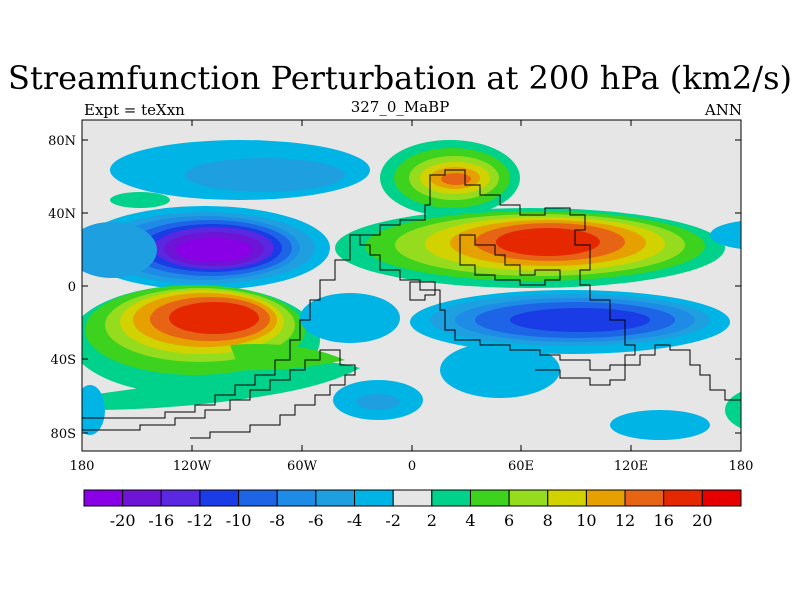  I want to click on colorbar-label: -16, so click(161, 520).